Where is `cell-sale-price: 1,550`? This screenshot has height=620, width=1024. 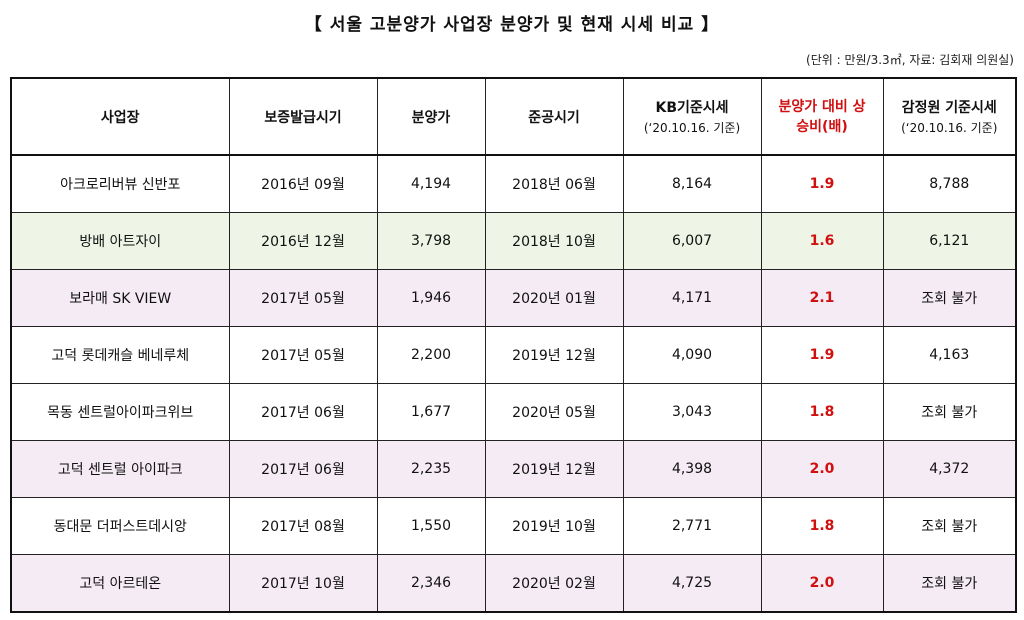 cell-sale-price: 1,550 is located at coordinates (431, 526).